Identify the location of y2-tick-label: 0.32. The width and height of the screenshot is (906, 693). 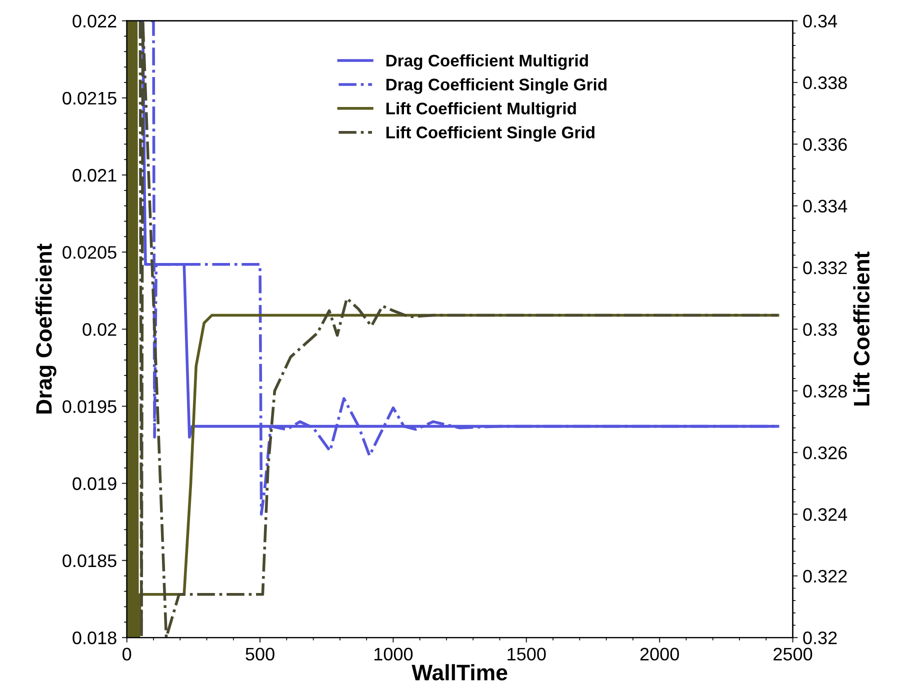
(820, 637).